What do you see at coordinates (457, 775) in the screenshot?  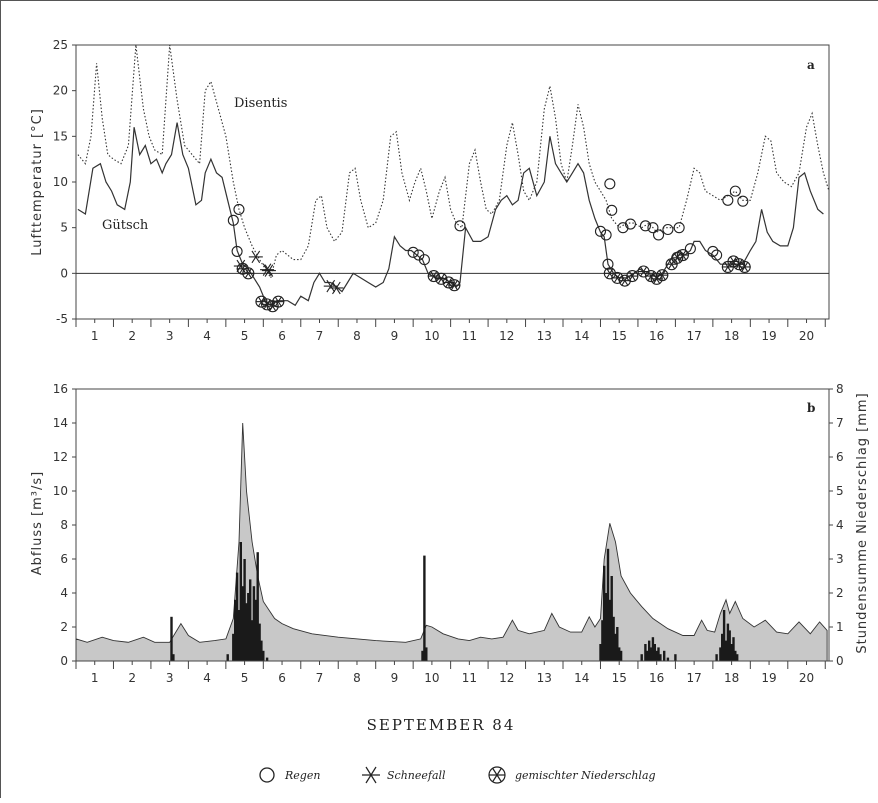 I see `legend: Regen Schneefall gemischter Niederschlag` at bounding box center [457, 775].